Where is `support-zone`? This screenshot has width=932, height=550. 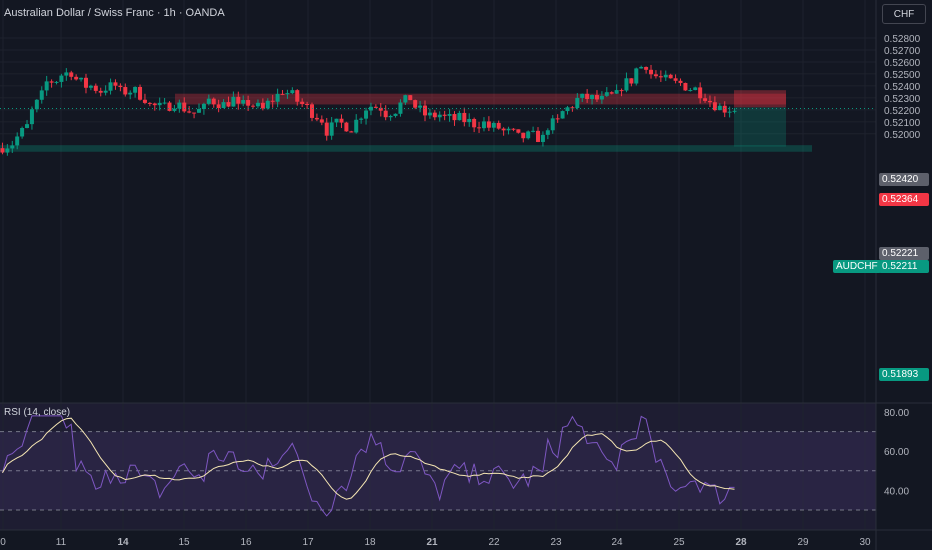 support-zone is located at coordinates (406, 148).